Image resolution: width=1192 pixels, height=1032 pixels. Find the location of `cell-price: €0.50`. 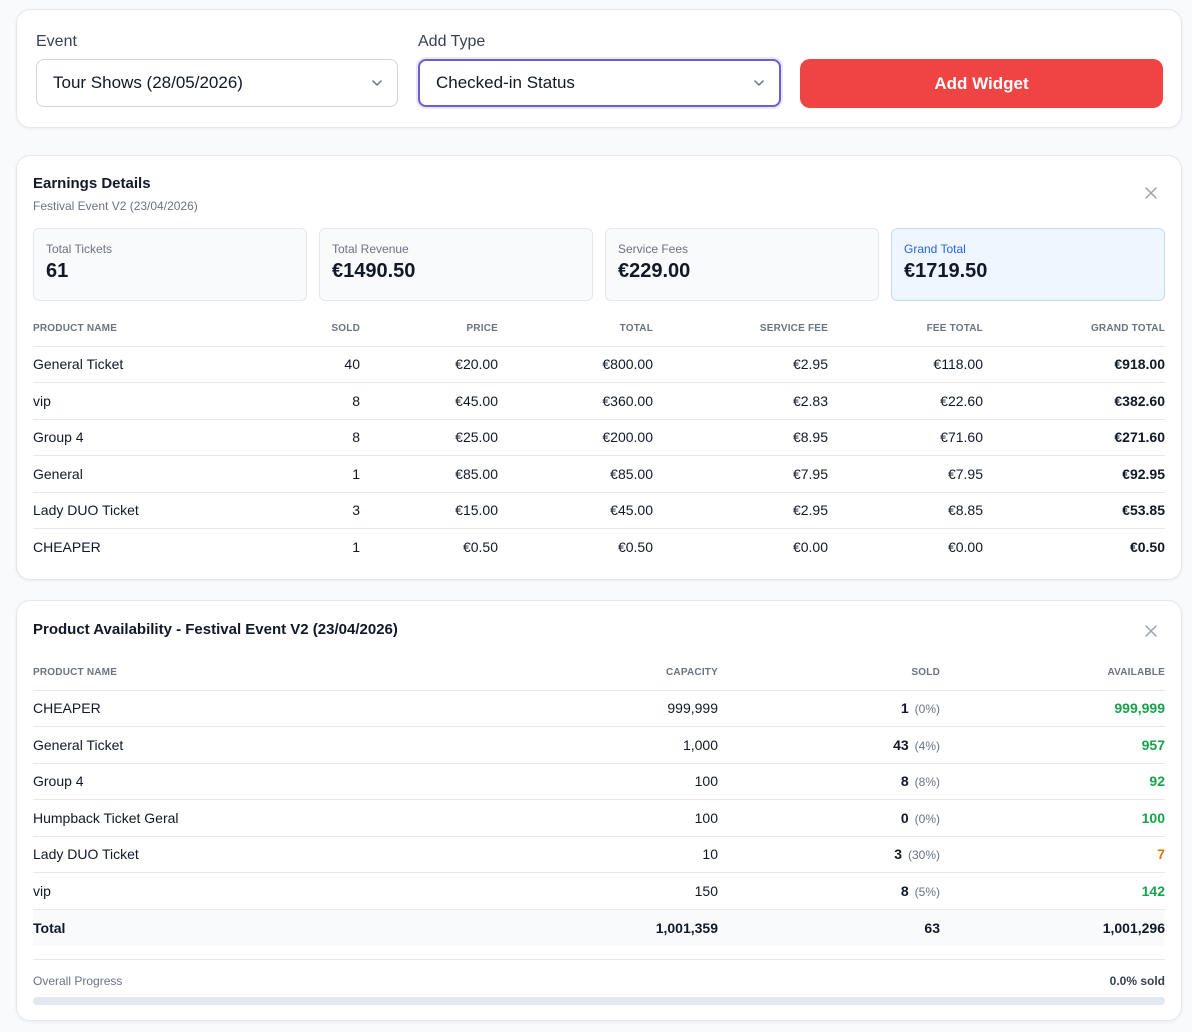

cell-price: €0.50 is located at coordinates (480, 547).